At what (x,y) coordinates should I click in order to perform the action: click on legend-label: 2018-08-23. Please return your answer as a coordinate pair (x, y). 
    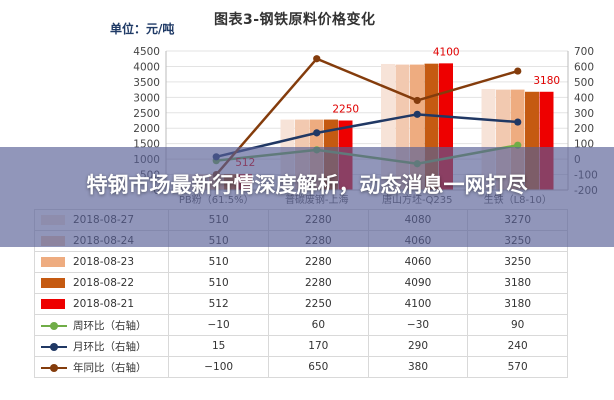
    Looking at the image, I should click on (104, 262).